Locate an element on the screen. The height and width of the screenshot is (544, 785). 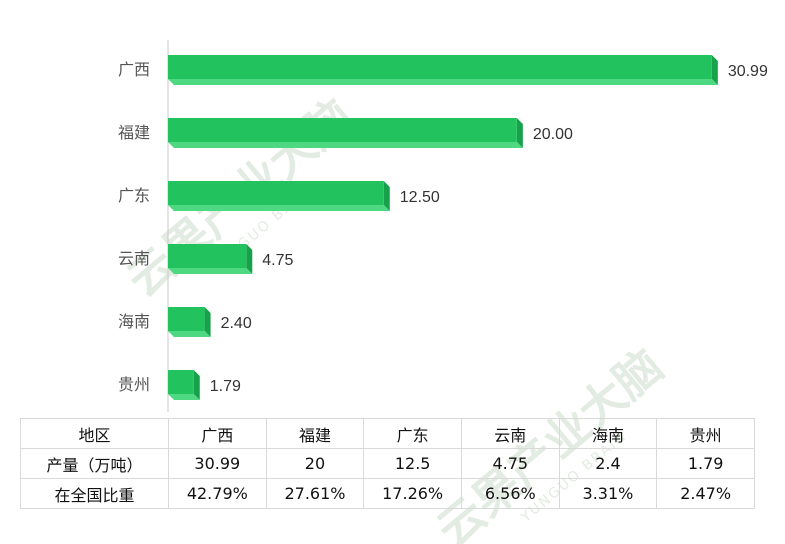
table-cell: 产量（万吨） is located at coordinates (94, 463).